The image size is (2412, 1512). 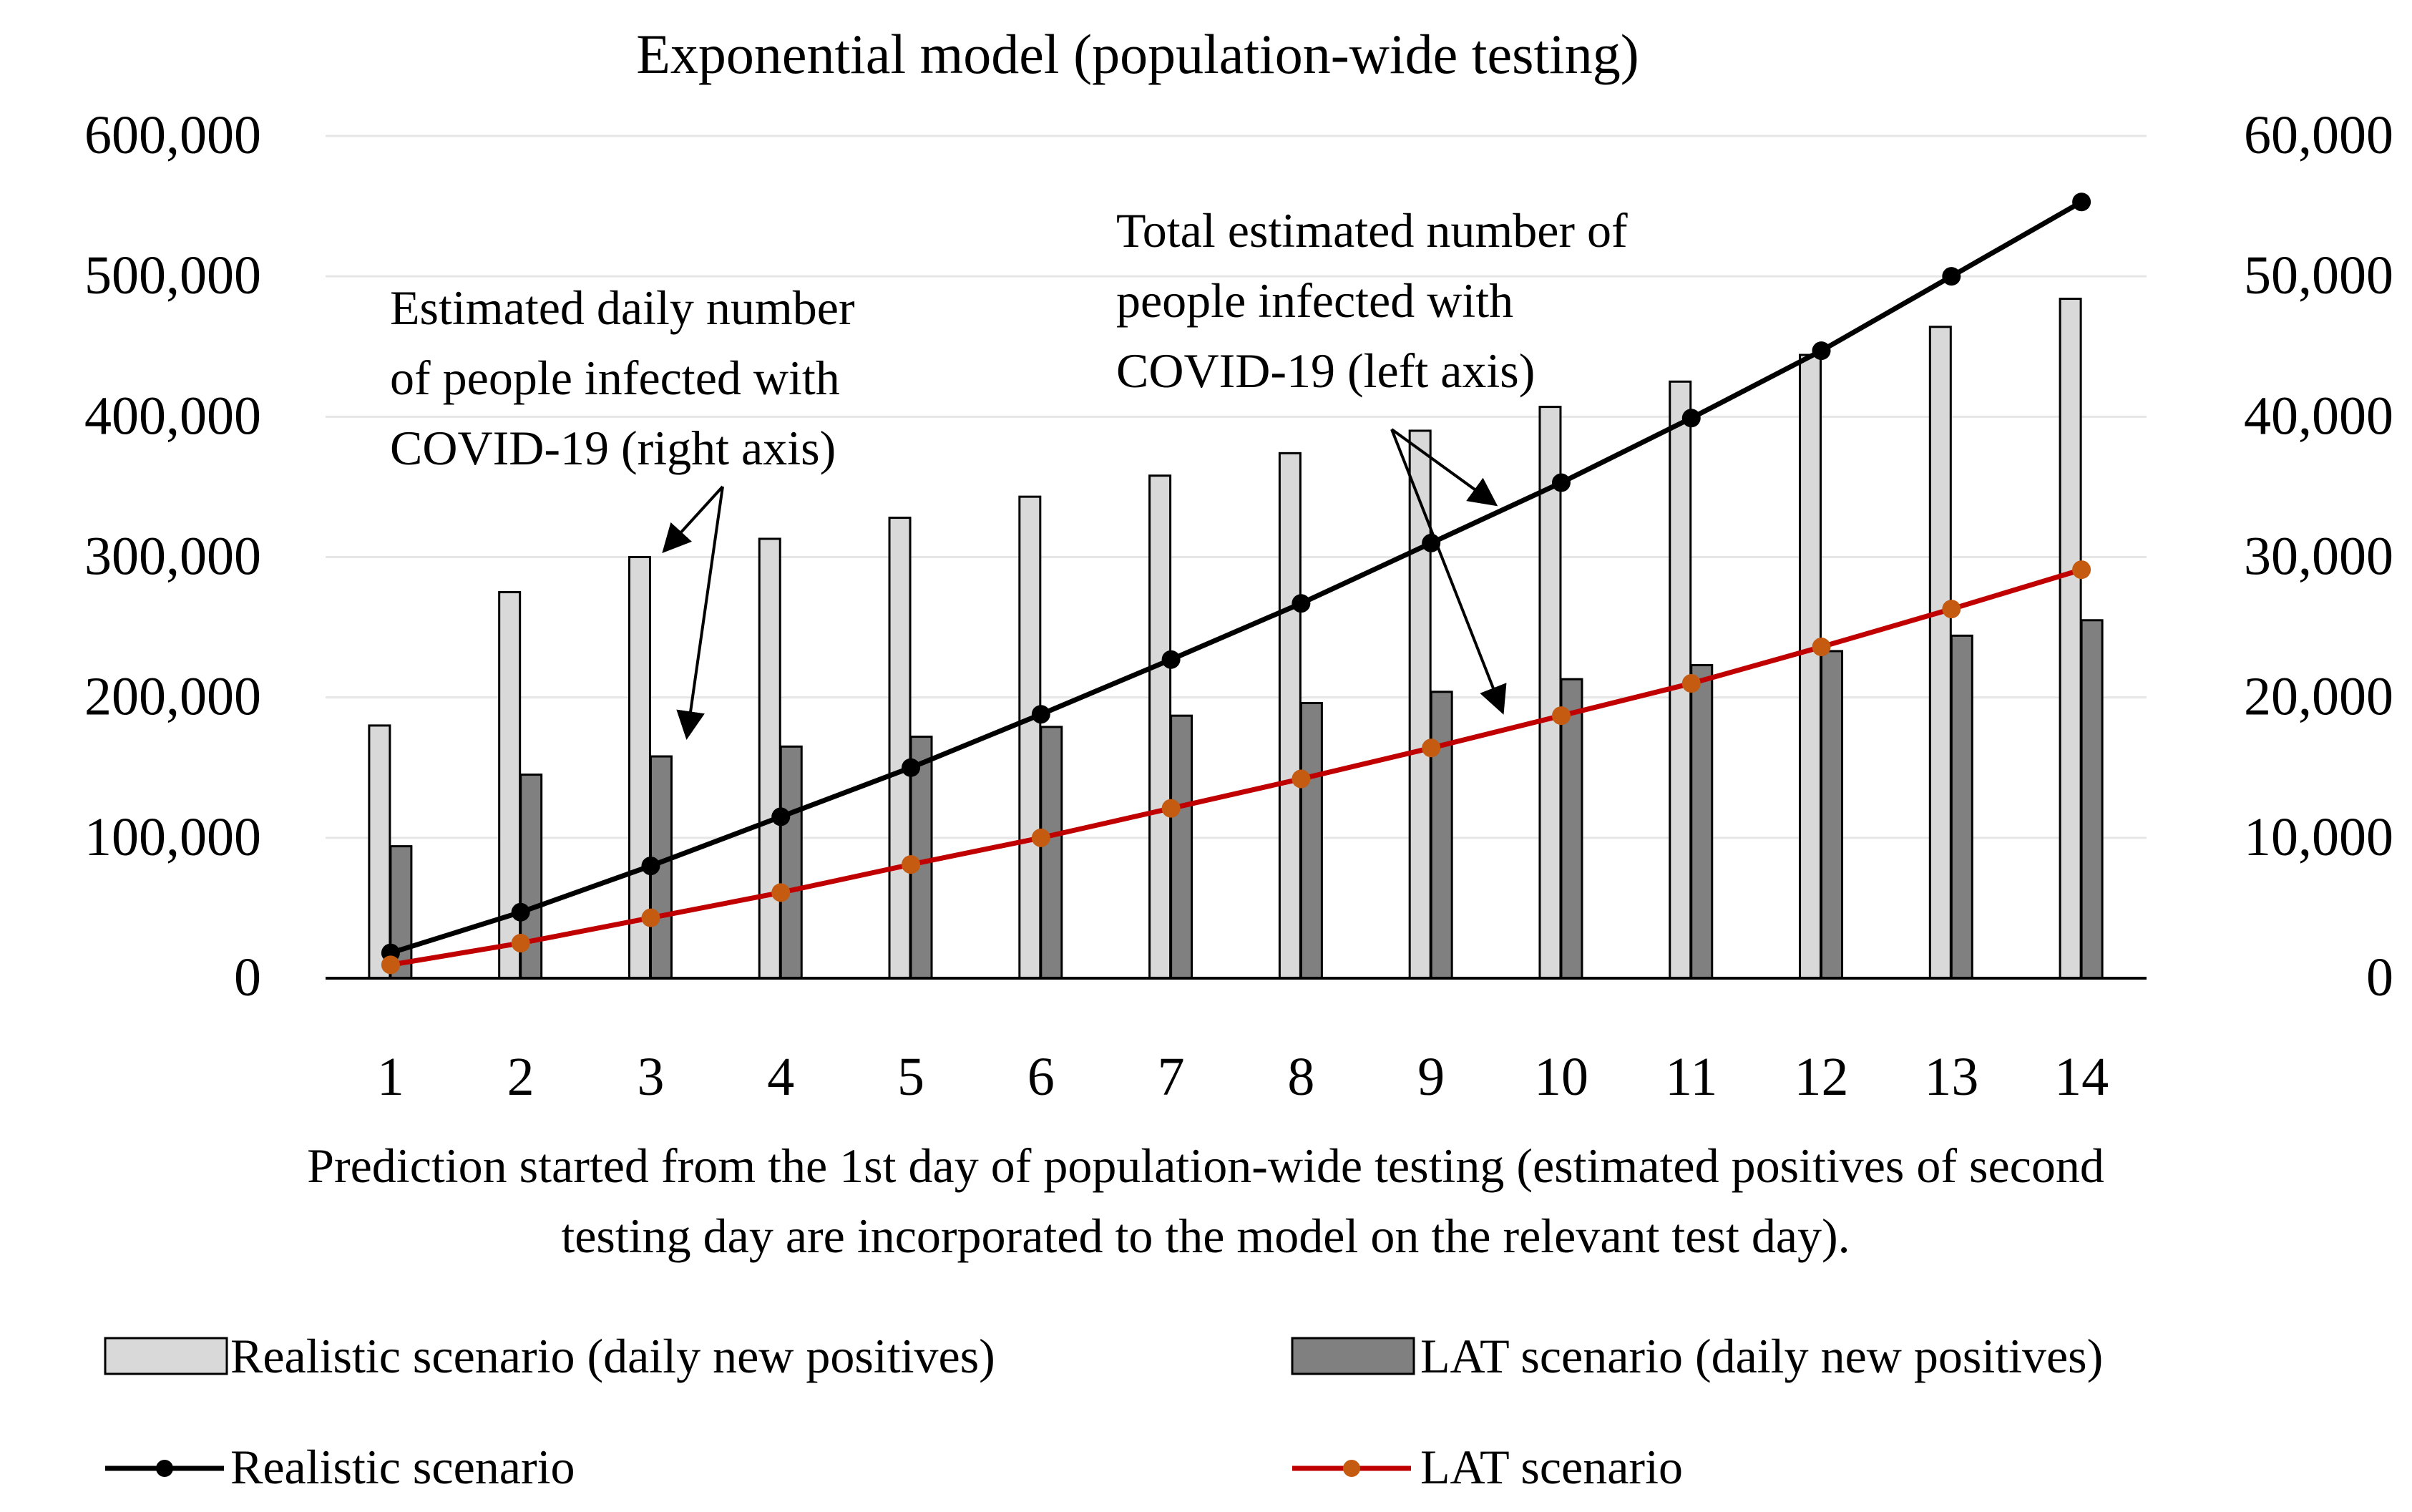 What do you see at coordinates (615, 378) in the screenshot?
I see `annotation-daily-line-2: of people infected with` at bounding box center [615, 378].